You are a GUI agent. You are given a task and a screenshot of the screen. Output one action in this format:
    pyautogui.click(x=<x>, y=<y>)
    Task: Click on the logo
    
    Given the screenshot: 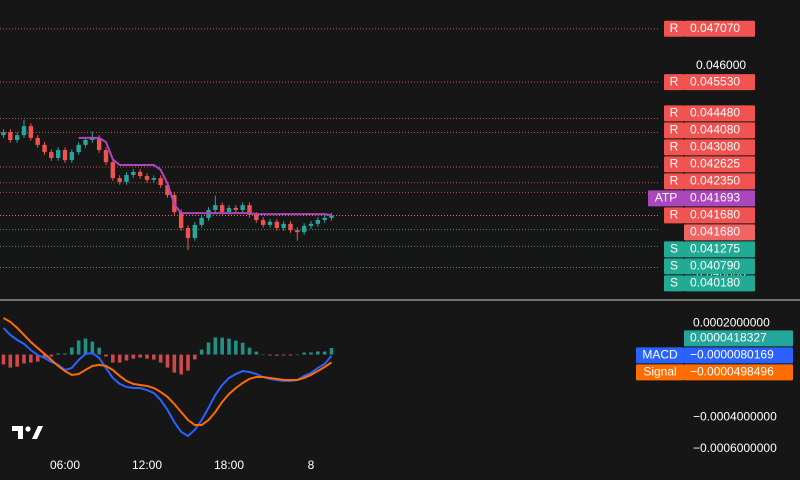 What is the action you would take?
    pyautogui.click(x=27, y=432)
    